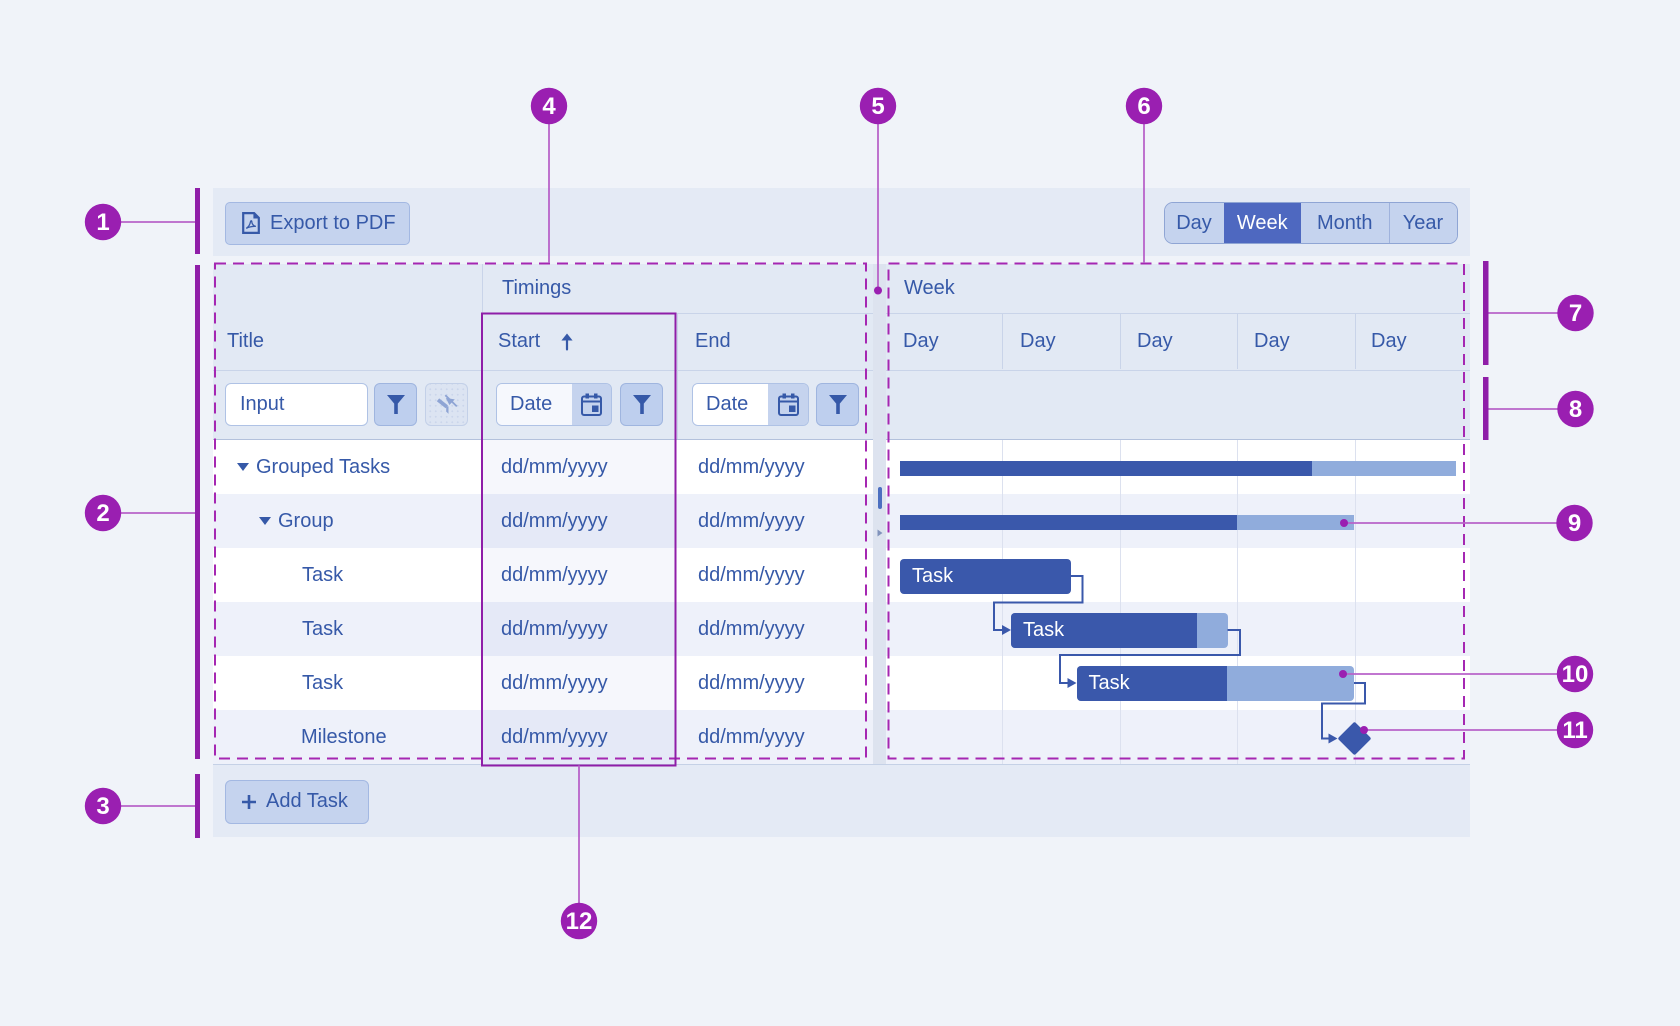 The height and width of the screenshot is (1026, 1680). What do you see at coordinates (579, 921) in the screenshot?
I see `svg-text: 12` at bounding box center [579, 921].